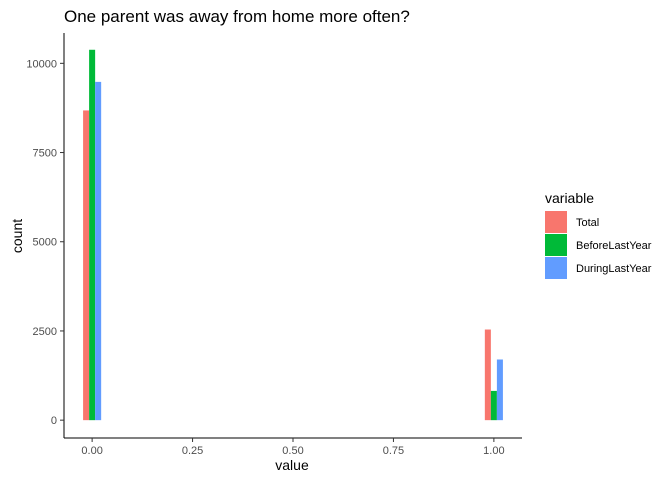 This screenshot has height=480, width=672. Describe the element at coordinates (556, 268) in the screenshot. I see `legend-swatch-duringlastyear` at that location.